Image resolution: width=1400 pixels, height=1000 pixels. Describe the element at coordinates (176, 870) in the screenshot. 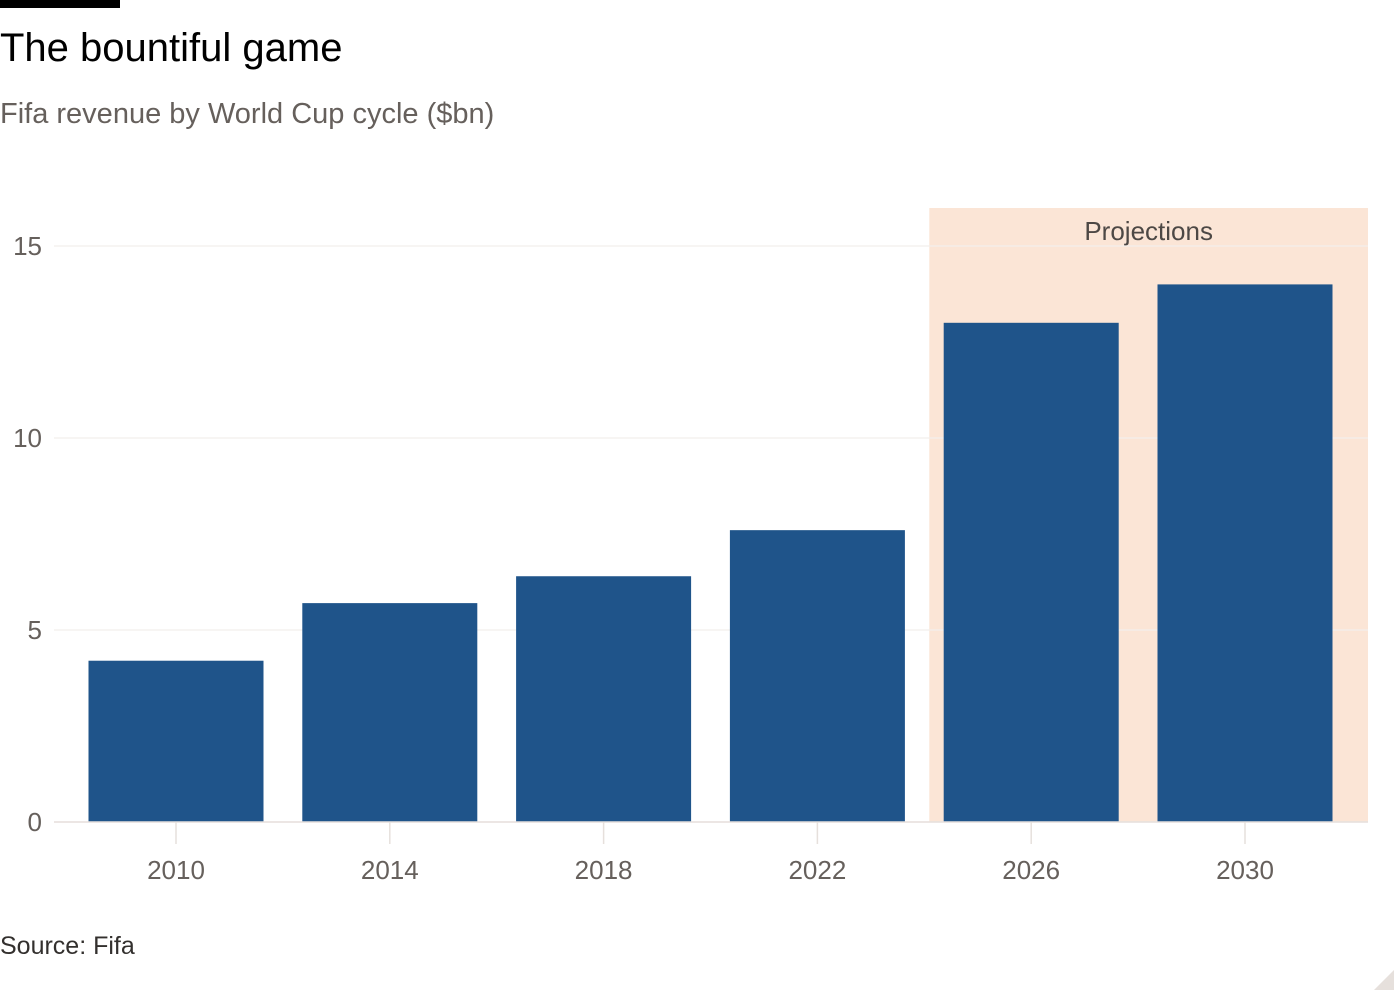

I see `x-tick-label: 2010` at that location.